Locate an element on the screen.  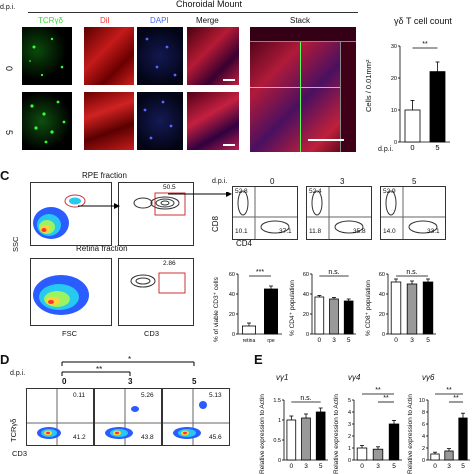
row-label-5: 5 is located at coordinates (8, 132).